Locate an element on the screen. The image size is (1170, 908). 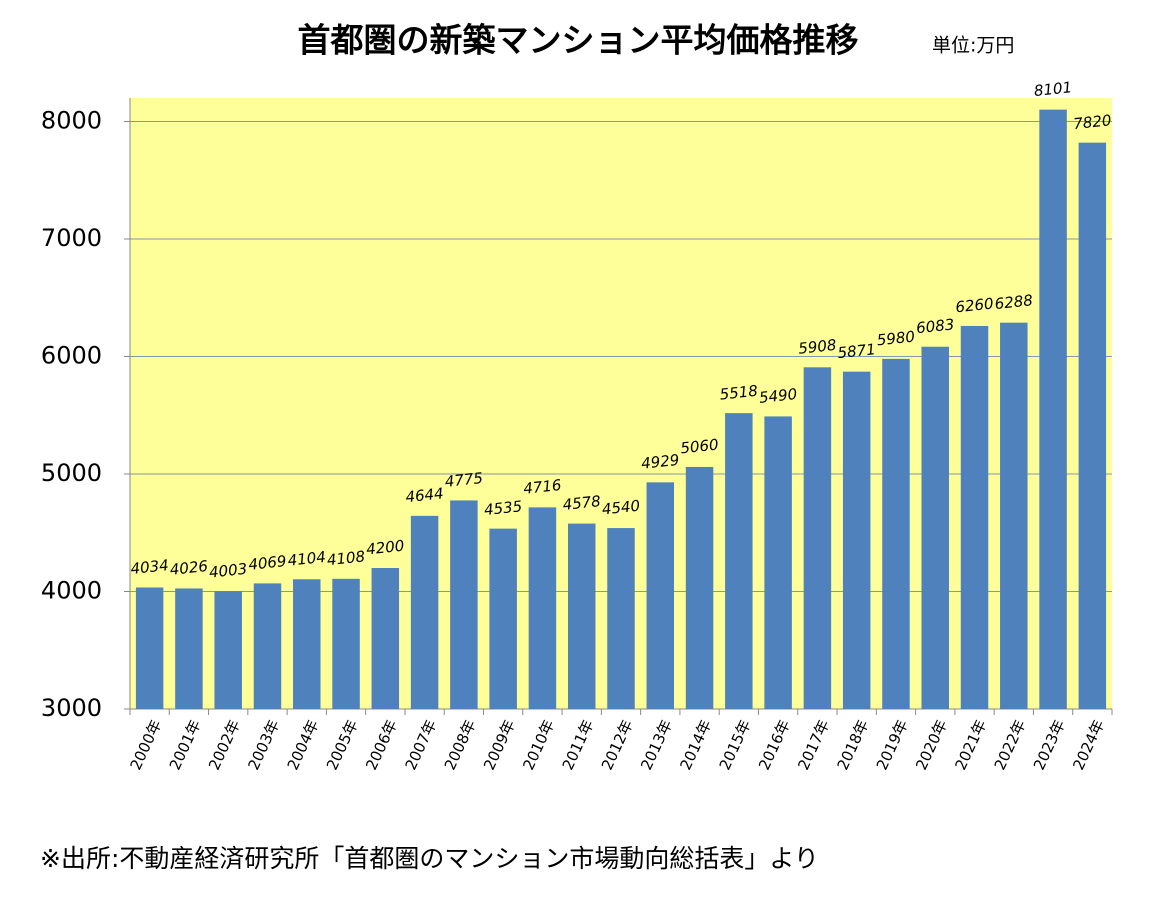
x-tick-label: 2019年 is located at coordinates (892, 745).